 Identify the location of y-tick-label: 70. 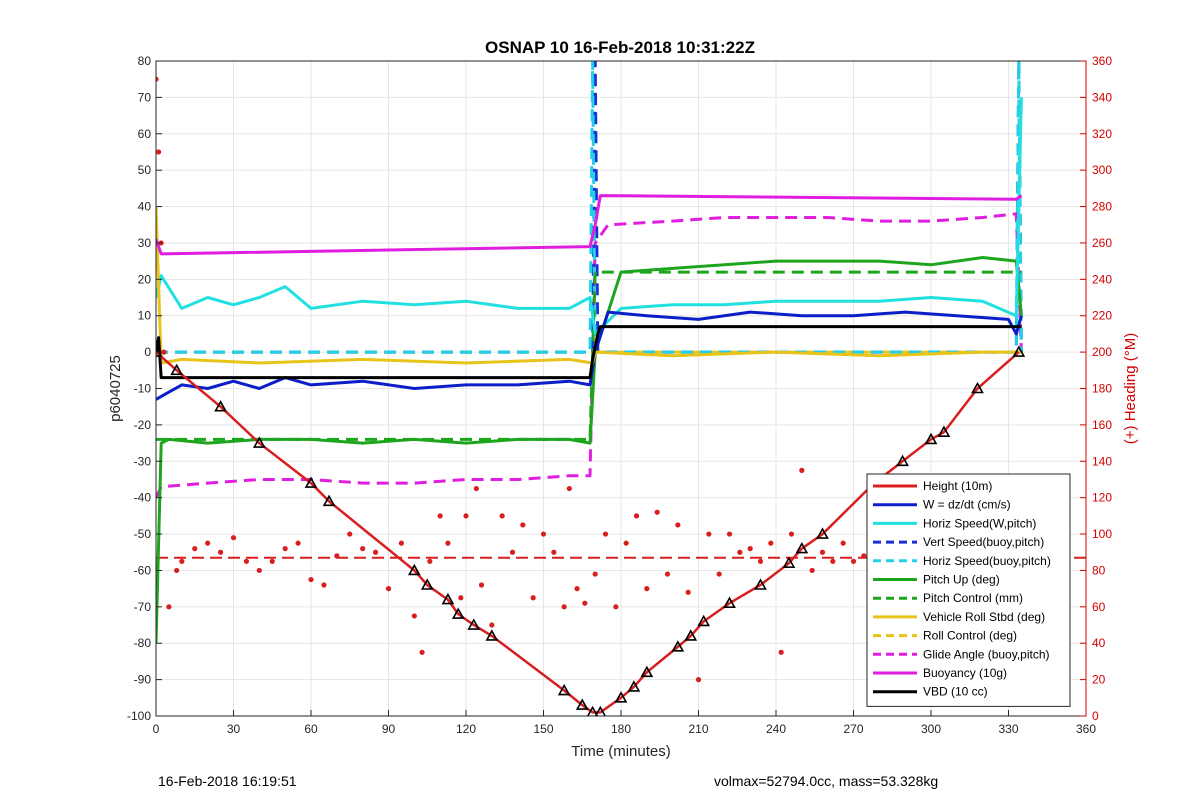
(145, 97).